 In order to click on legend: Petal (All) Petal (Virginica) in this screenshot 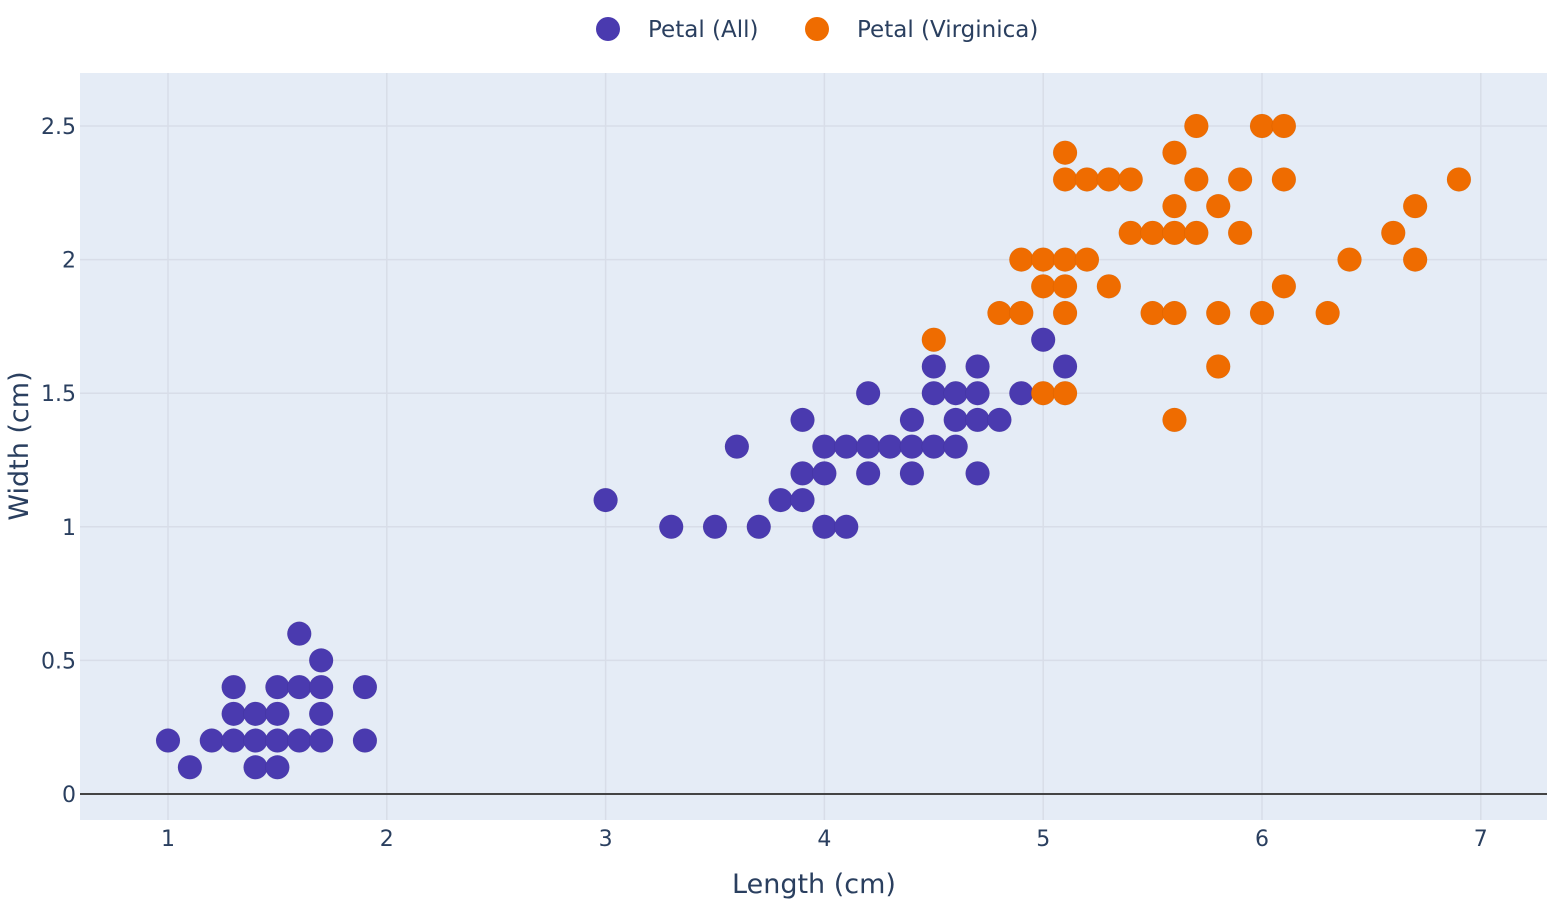, I will do `click(817, 30)`.